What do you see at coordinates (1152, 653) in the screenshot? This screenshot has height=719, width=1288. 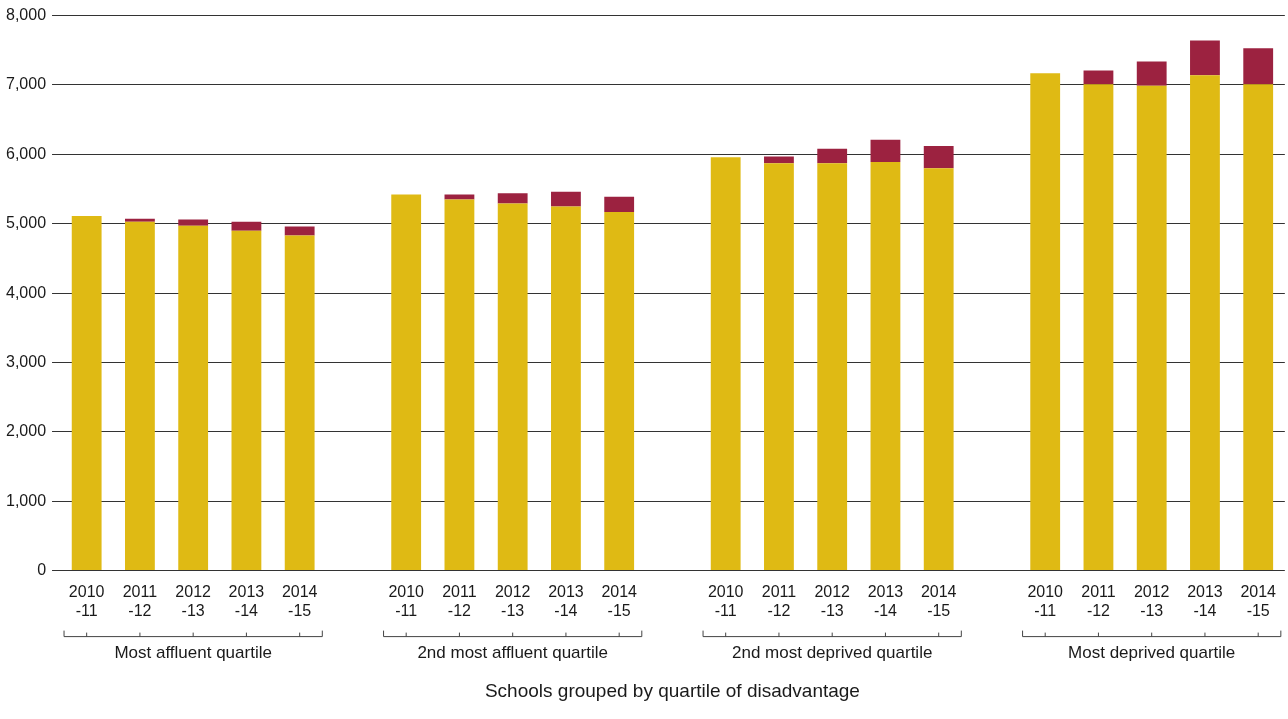 I see `text: Most deprived quartile` at bounding box center [1152, 653].